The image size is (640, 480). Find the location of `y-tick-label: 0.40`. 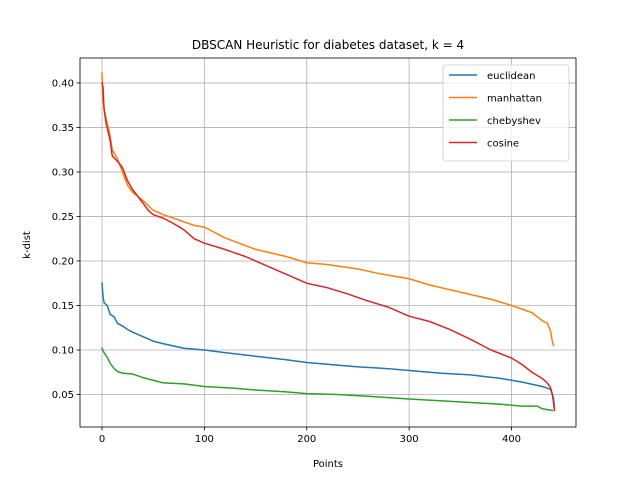

y-tick-label: 0.40 is located at coordinates (63, 83).